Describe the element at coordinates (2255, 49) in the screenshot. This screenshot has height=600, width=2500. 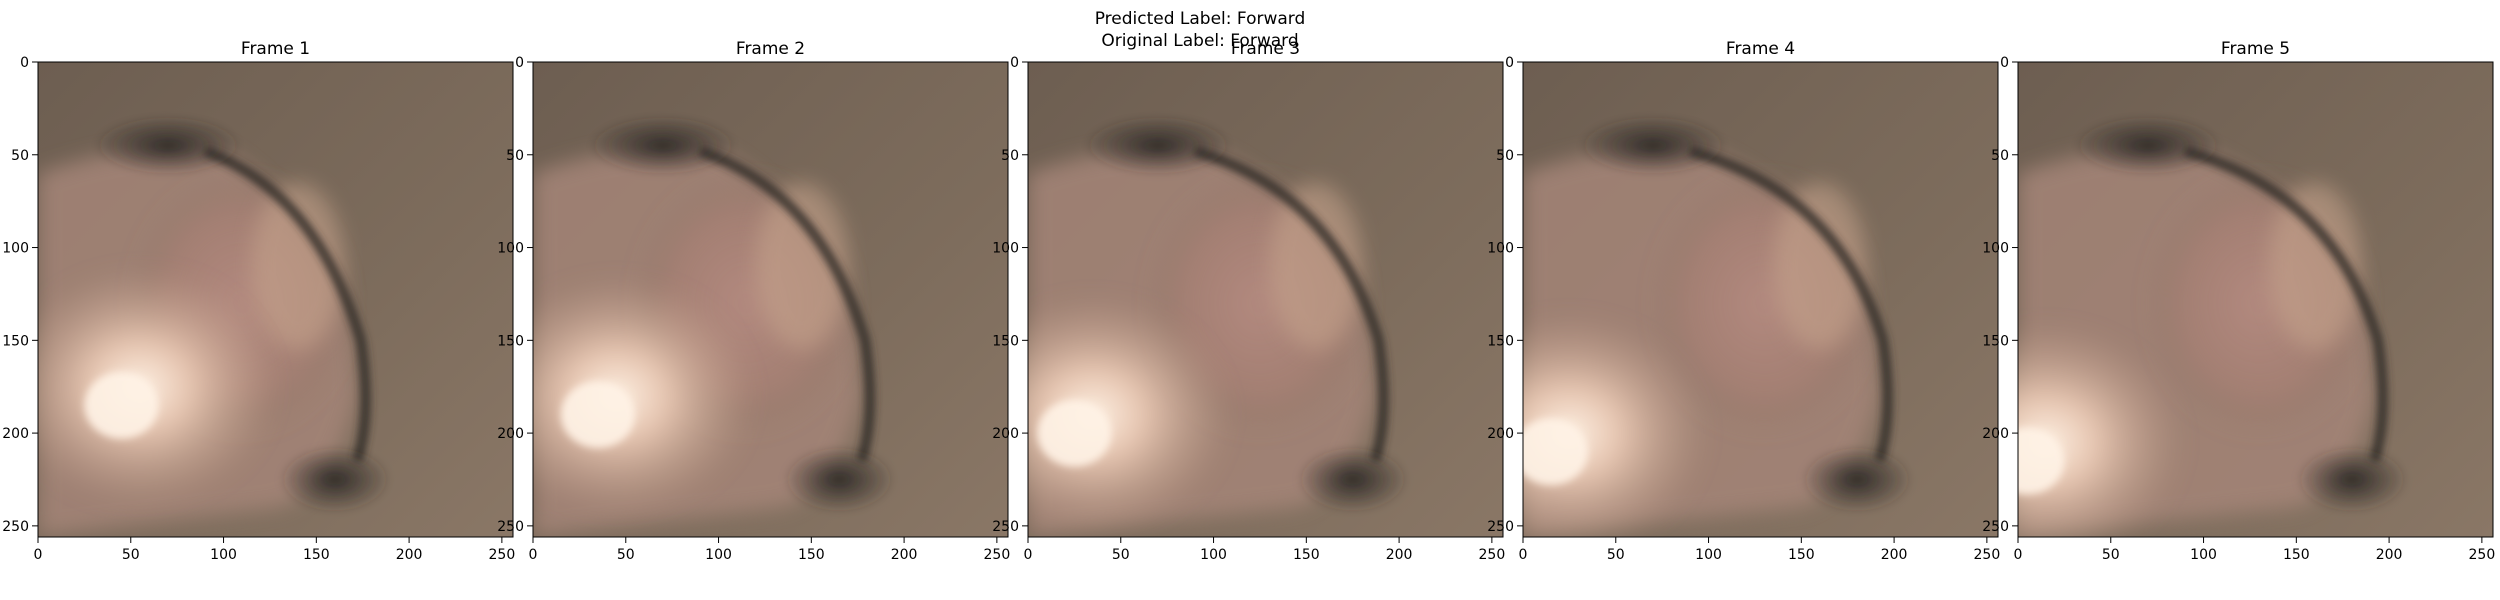
I see `frame-title: Frame 5` at that location.